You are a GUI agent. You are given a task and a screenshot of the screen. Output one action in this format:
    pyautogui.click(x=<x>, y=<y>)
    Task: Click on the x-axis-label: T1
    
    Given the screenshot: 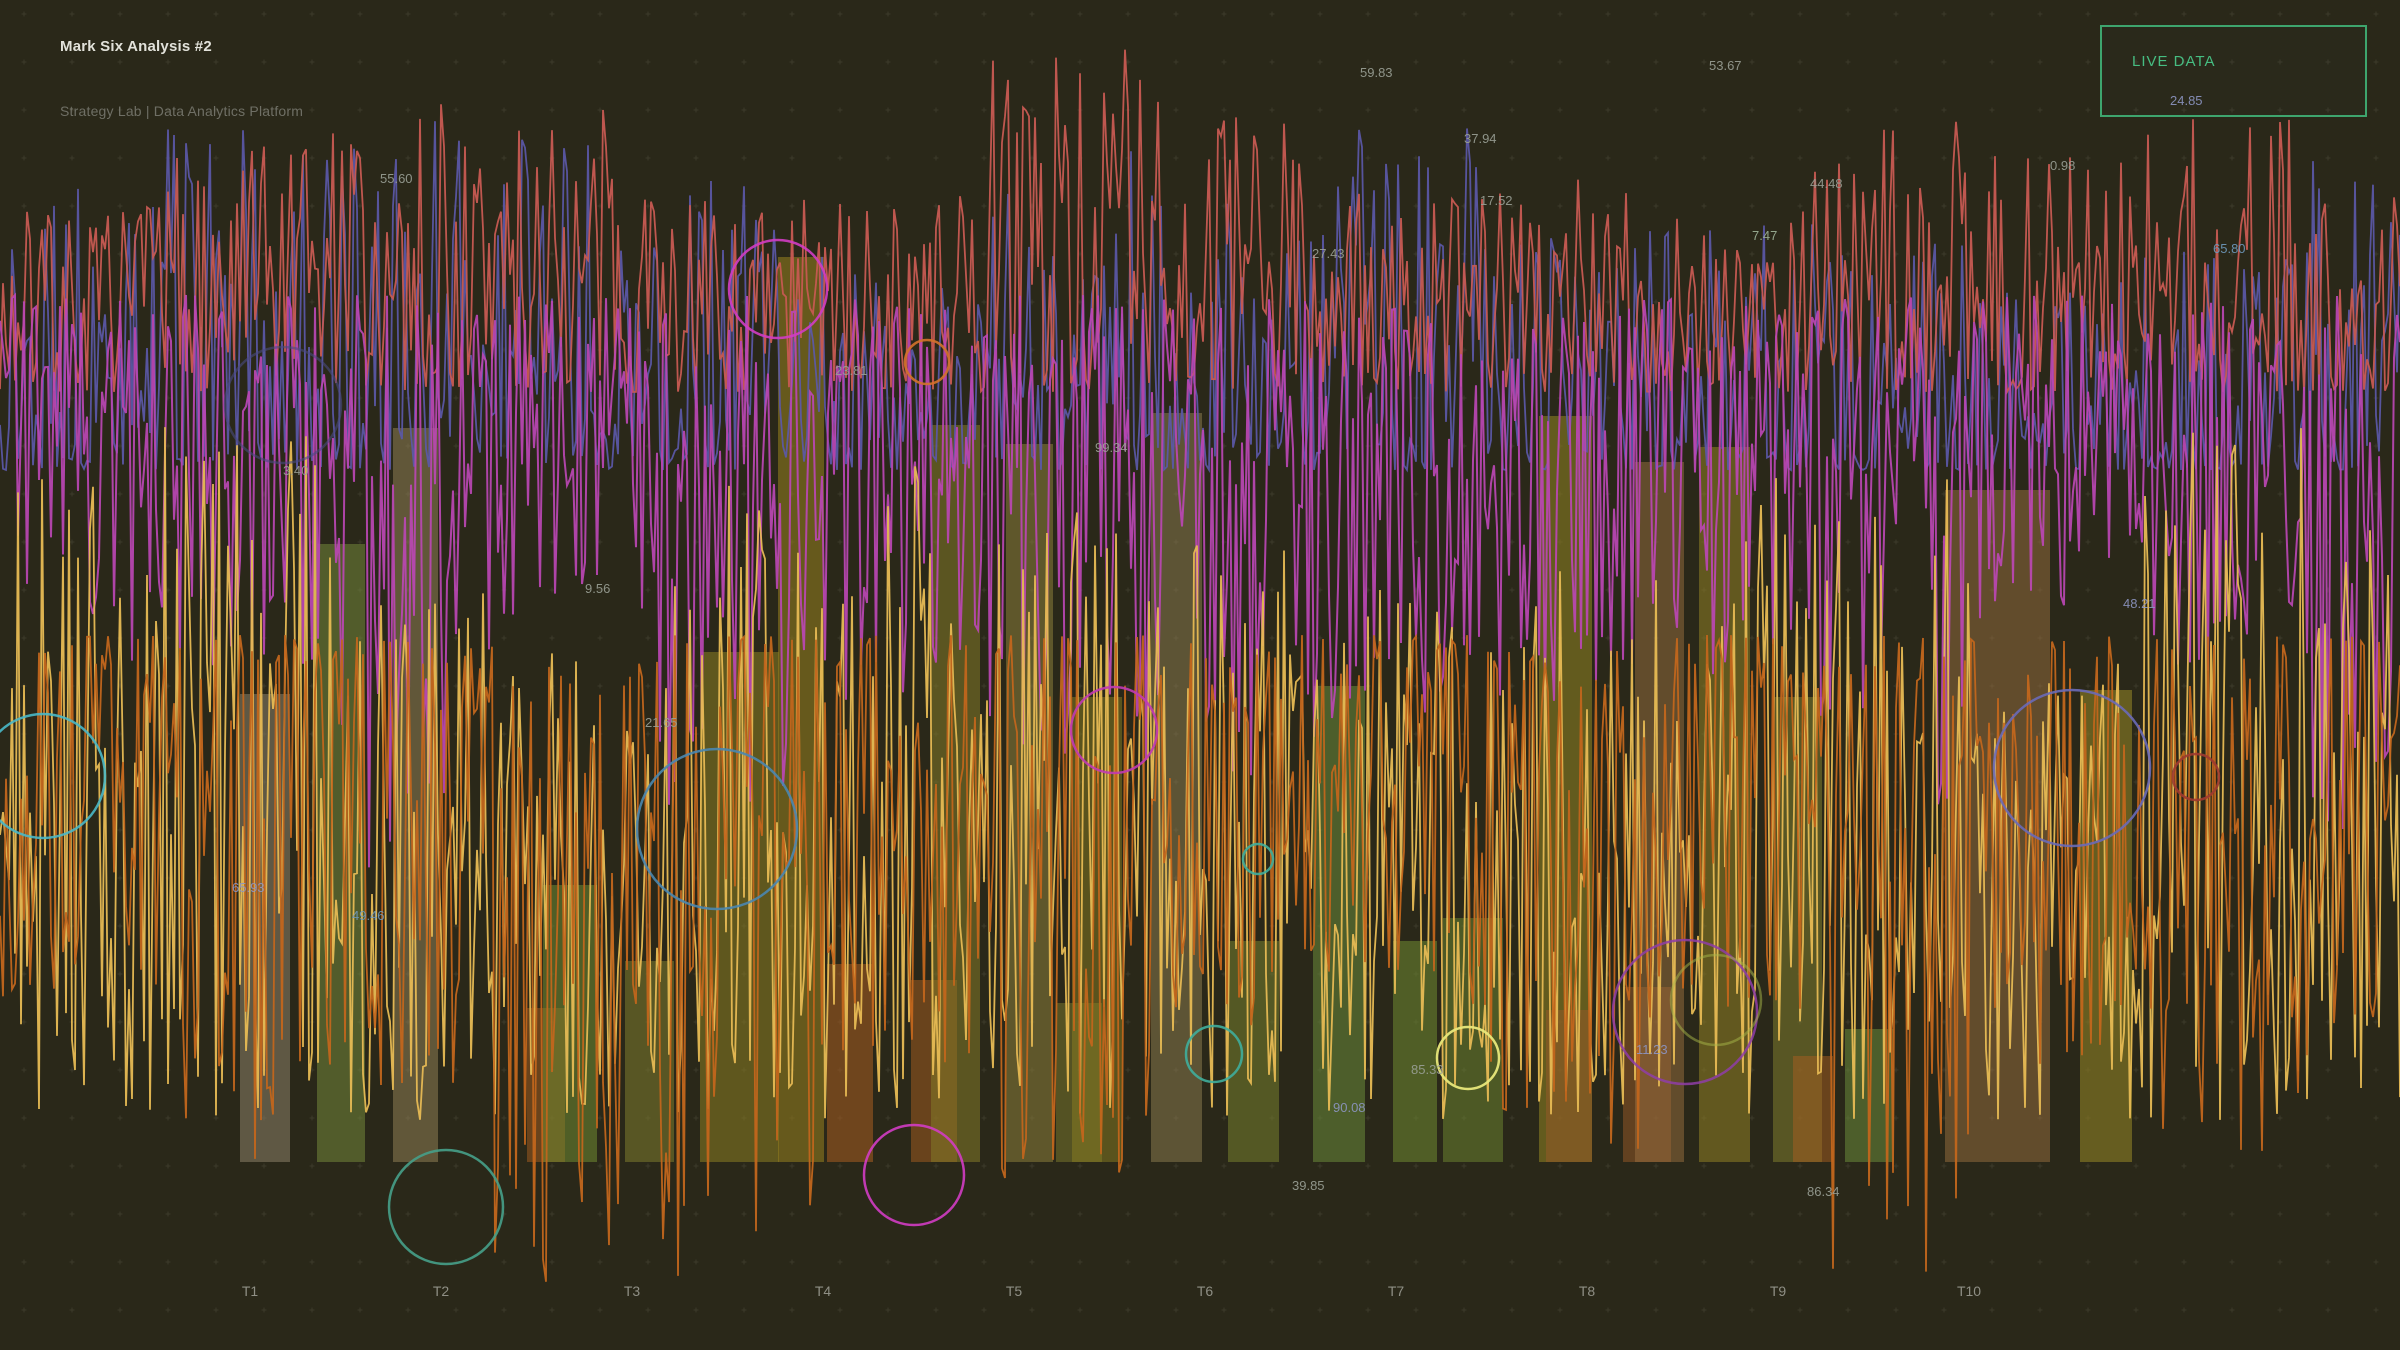 What is the action you would take?
    pyautogui.click(x=250, y=1291)
    